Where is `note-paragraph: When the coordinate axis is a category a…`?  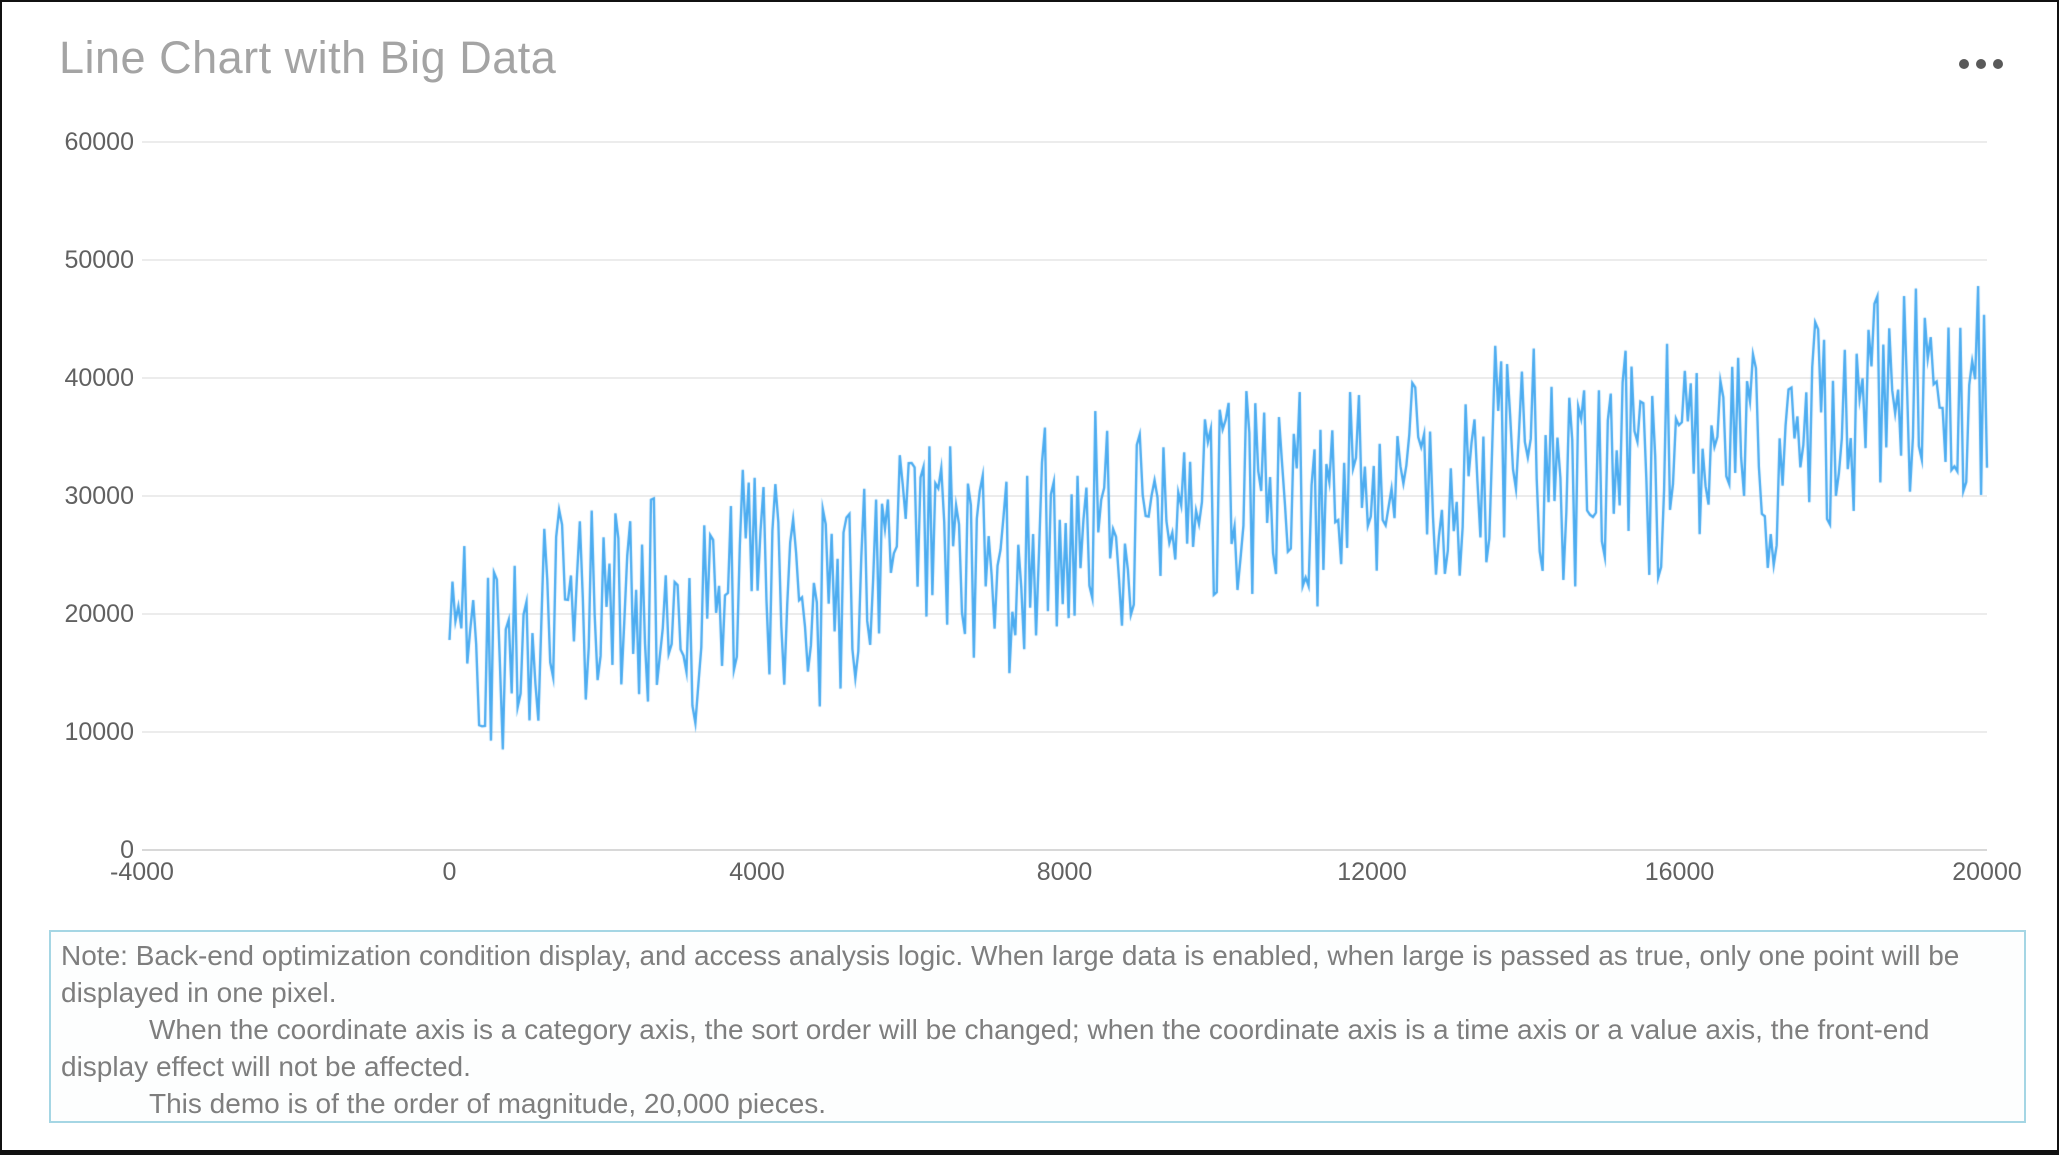
note-paragraph: When the coordinate axis is a category a… is located at coordinates (995, 1048).